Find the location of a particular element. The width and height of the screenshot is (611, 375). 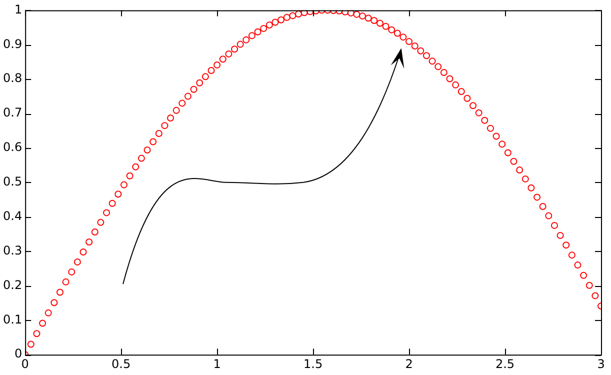

y-tick-label: 0.2 is located at coordinates (12, 285).